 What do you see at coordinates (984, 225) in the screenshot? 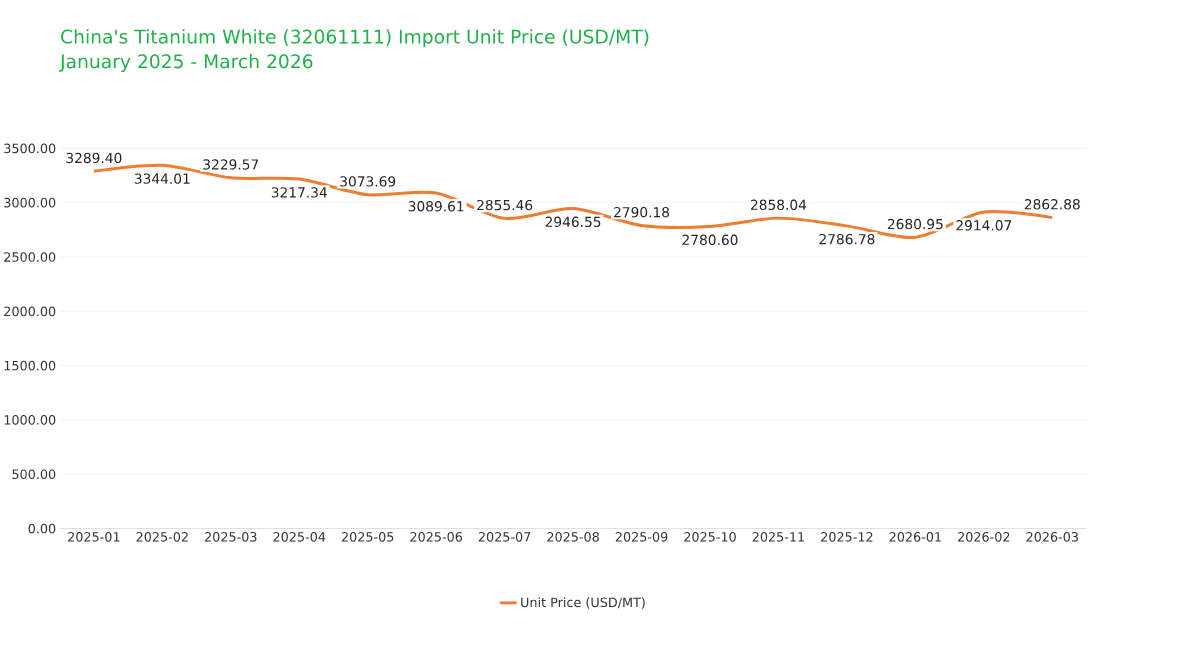
I see `data-label: 2914.07` at bounding box center [984, 225].